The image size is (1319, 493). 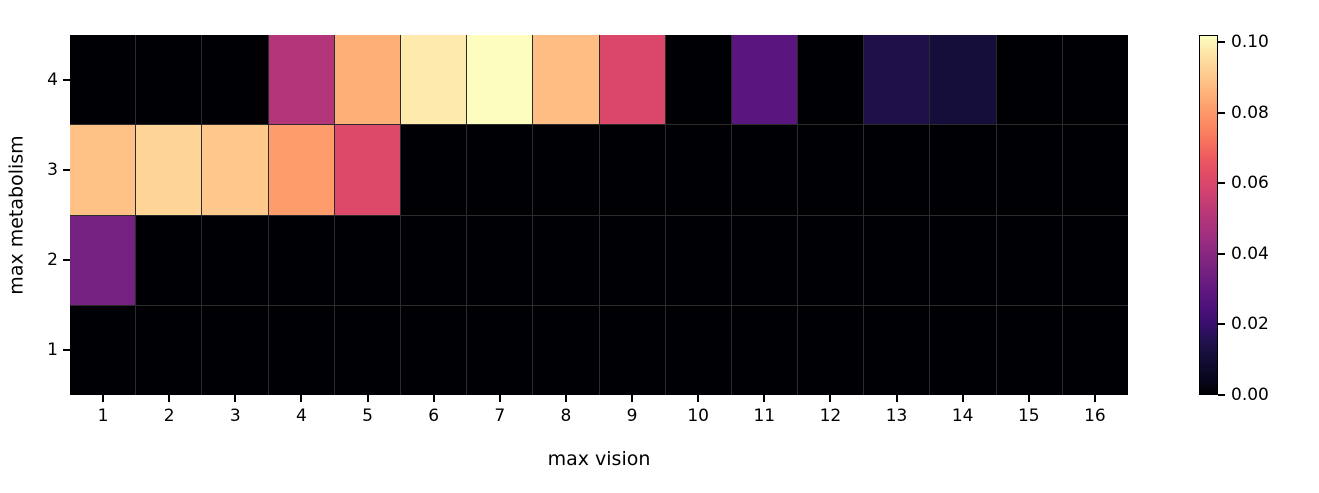 What do you see at coordinates (830, 416) in the screenshot?
I see `x-tick-label: 12` at bounding box center [830, 416].